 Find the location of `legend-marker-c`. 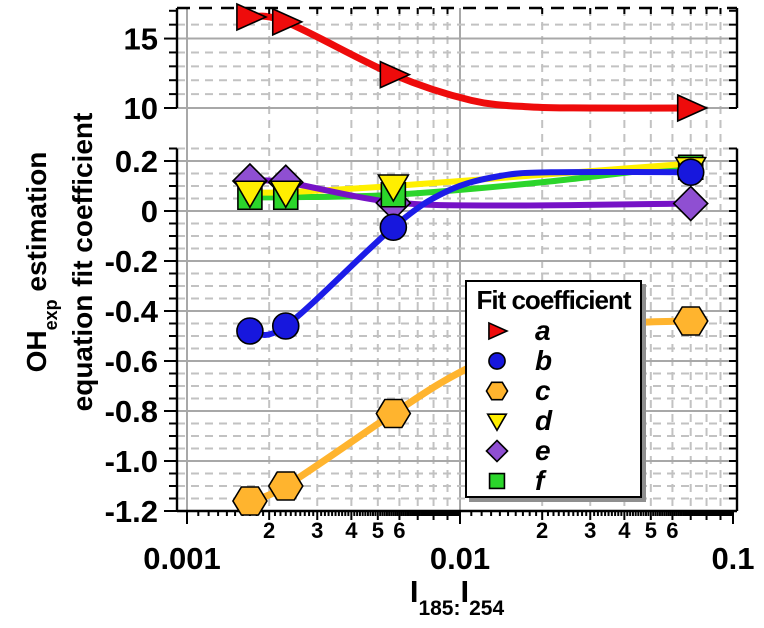

legend-marker-c is located at coordinates (497, 391).